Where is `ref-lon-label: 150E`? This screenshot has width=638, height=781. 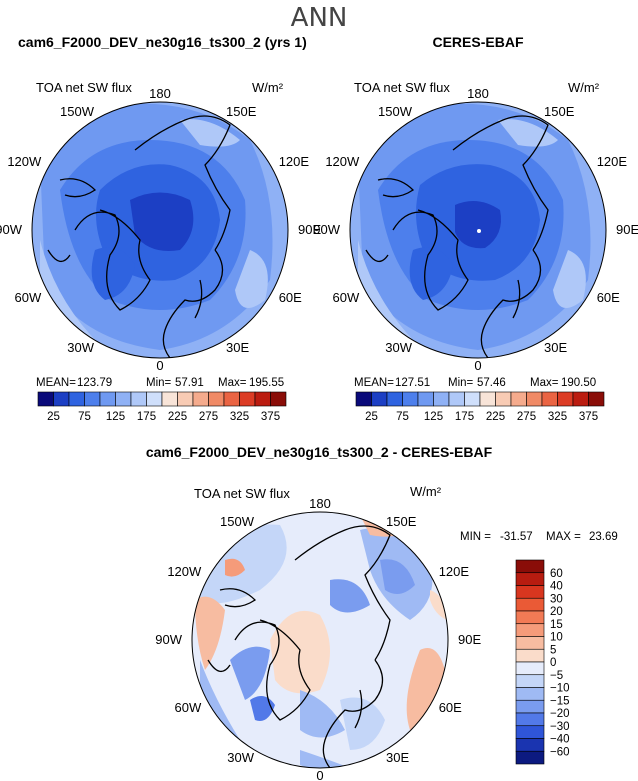 ref-lon-label: 150E is located at coordinates (559, 111).